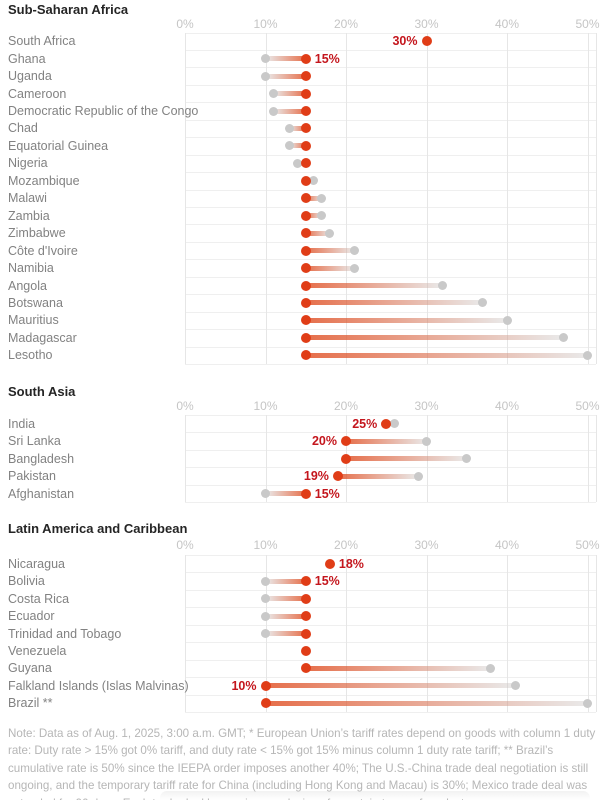 The height and width of the screenshot is (800, 603). What do you see at coordinates (30, 668) in the screenshot?
I see `country-label: Guyana` at bounding box center [30, 668].